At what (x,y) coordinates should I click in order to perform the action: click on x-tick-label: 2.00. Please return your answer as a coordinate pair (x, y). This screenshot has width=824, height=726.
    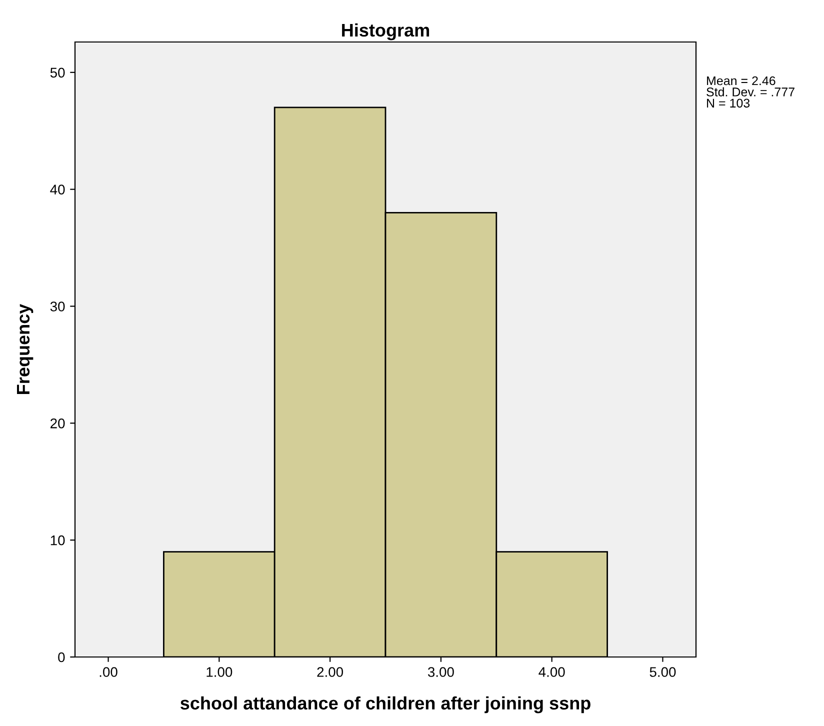
    Looking at the image, I should click on (330, 672).